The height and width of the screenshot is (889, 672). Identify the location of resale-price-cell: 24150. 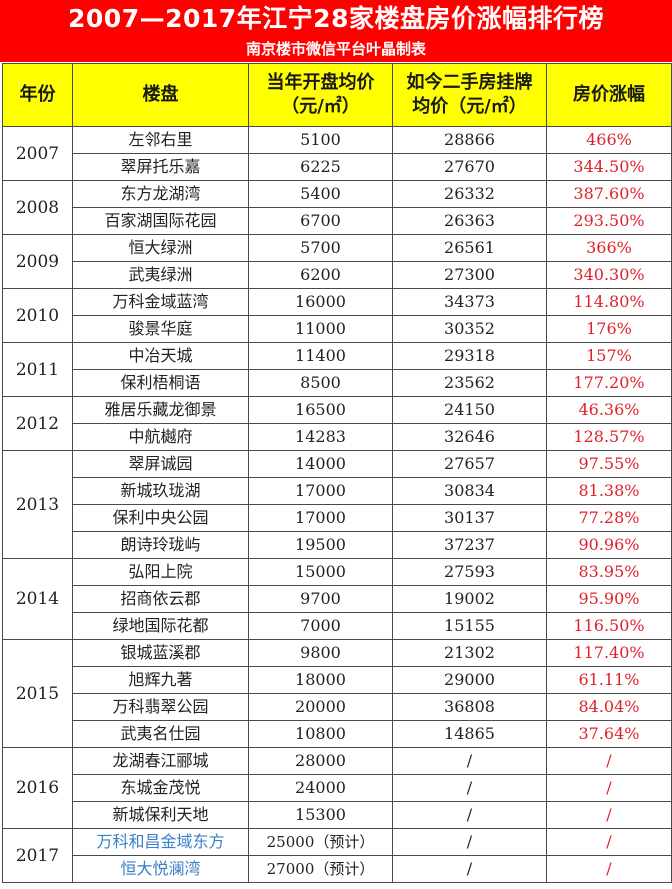
(469, 410).